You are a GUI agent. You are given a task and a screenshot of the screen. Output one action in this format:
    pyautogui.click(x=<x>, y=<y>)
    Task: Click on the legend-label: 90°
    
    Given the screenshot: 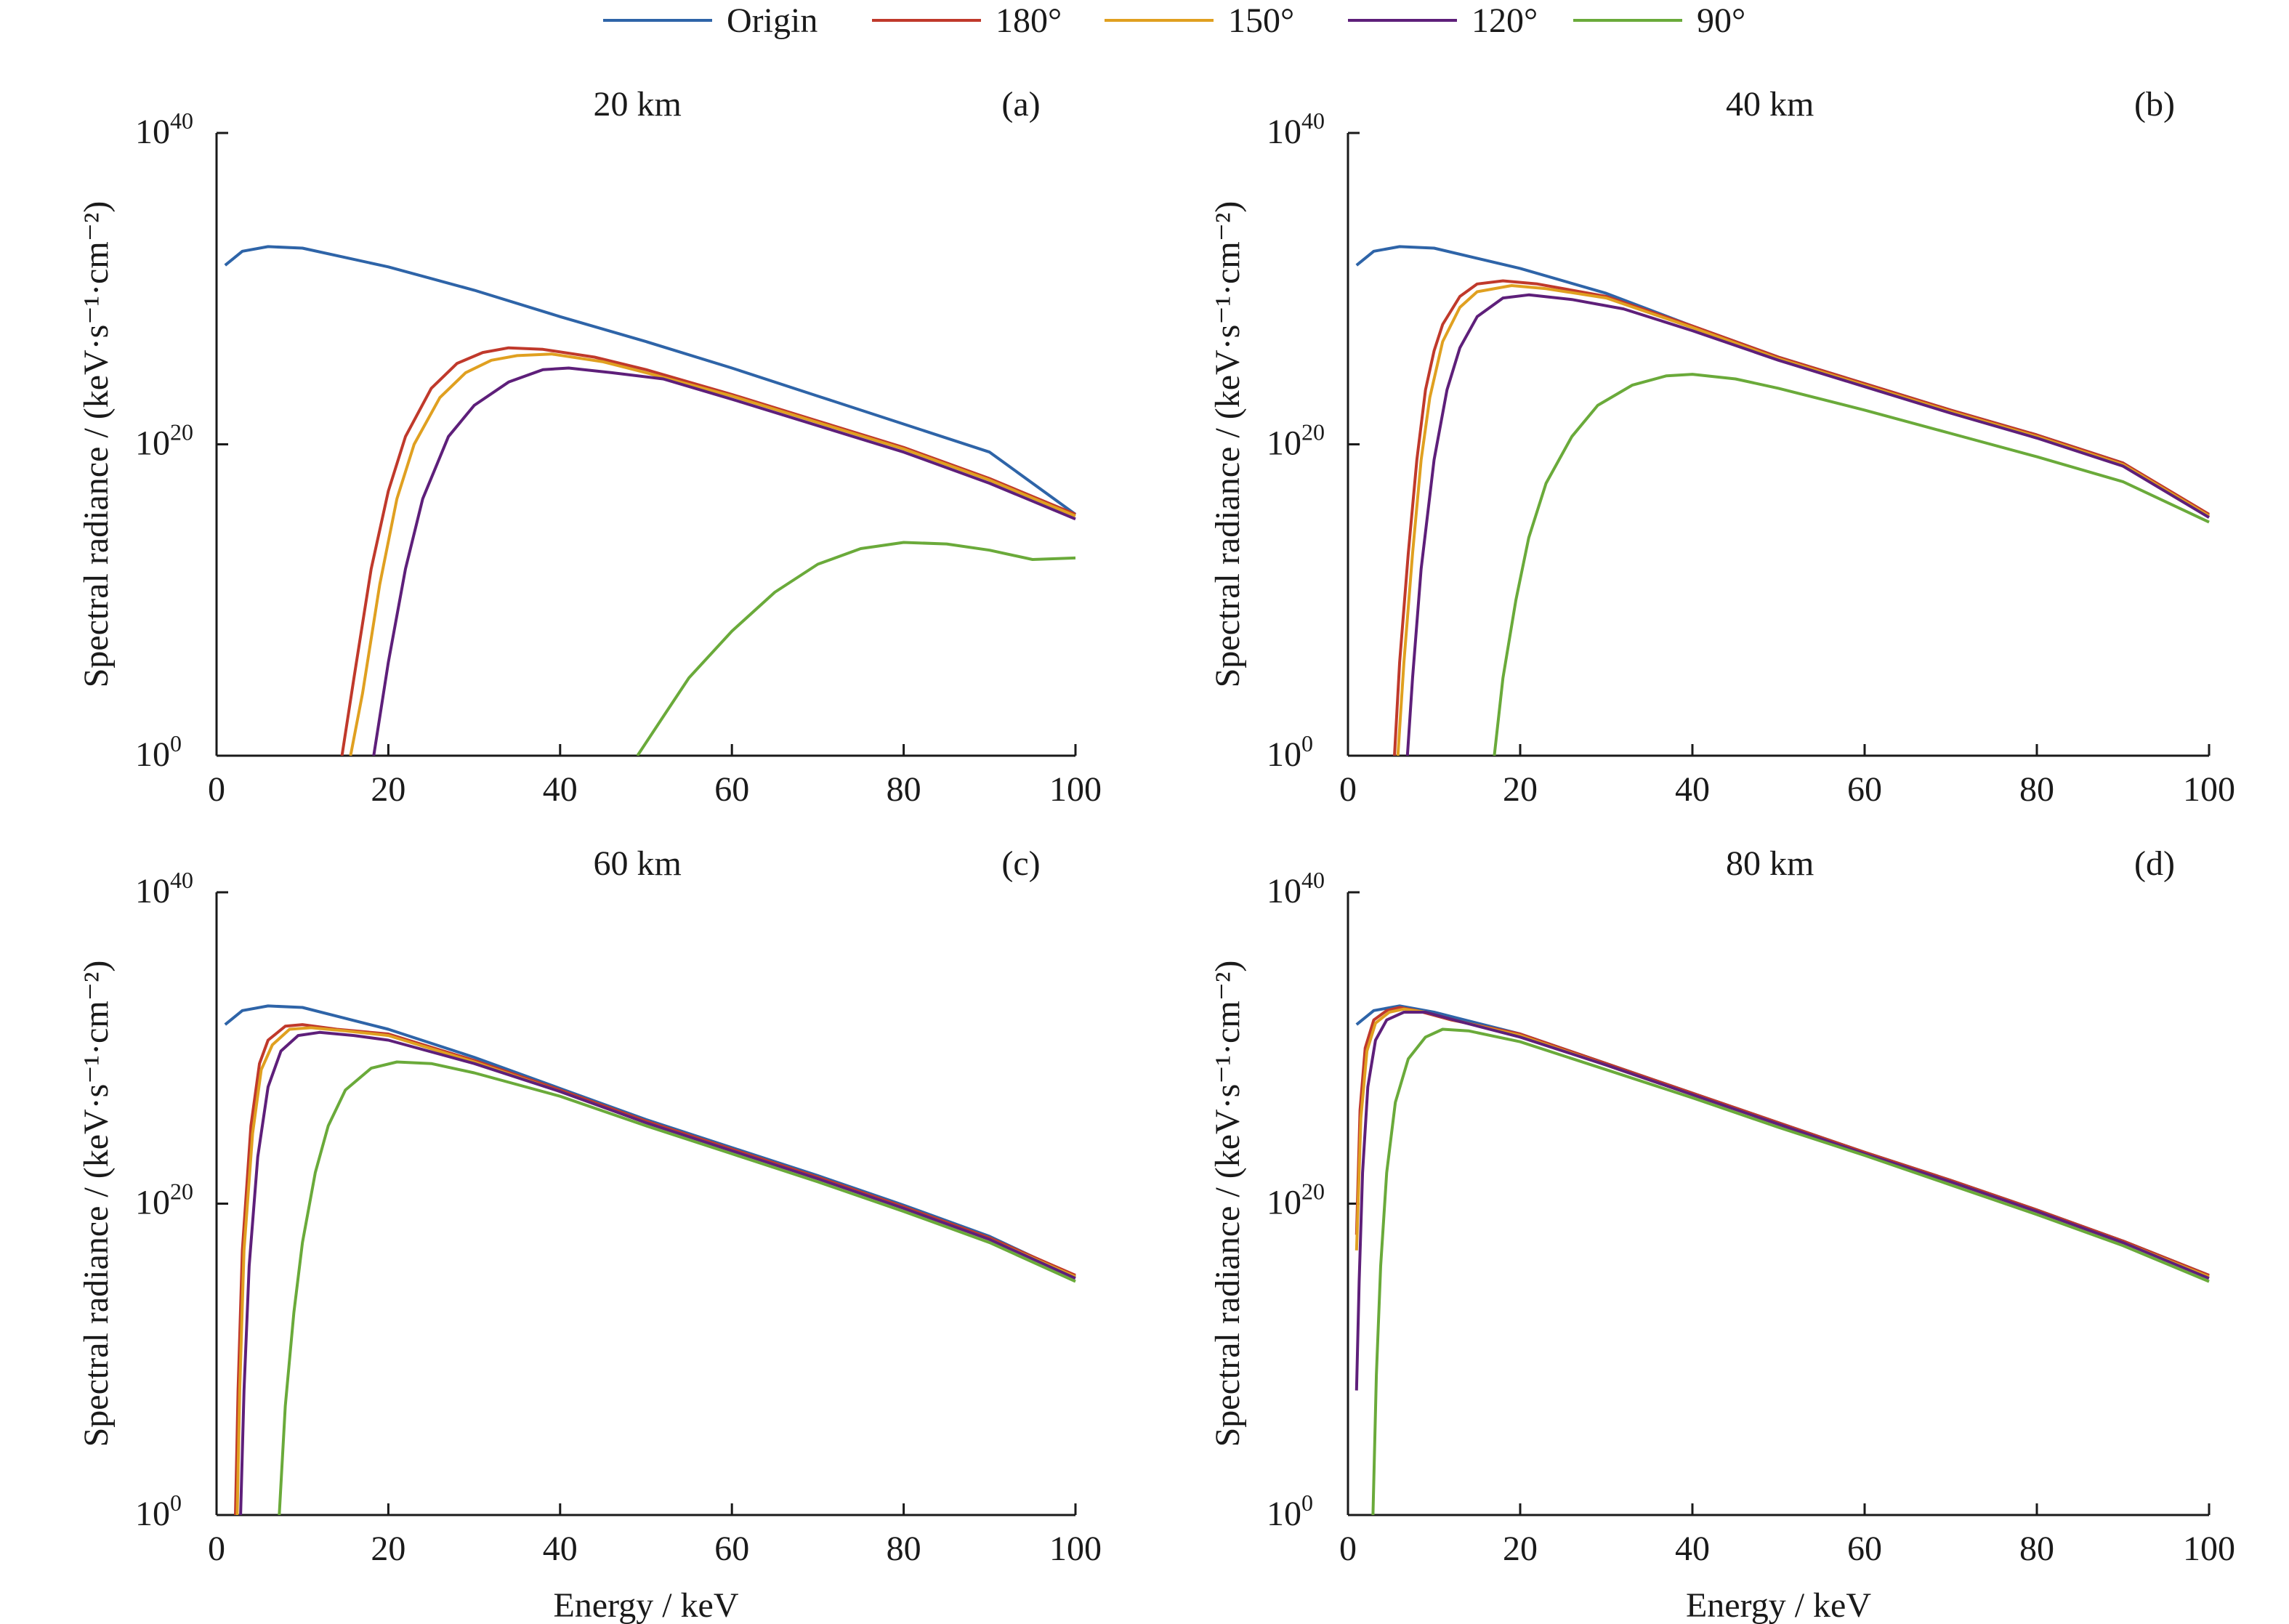 What is the action you would take?
    pyautogui.click(x=1721, y=20)
    